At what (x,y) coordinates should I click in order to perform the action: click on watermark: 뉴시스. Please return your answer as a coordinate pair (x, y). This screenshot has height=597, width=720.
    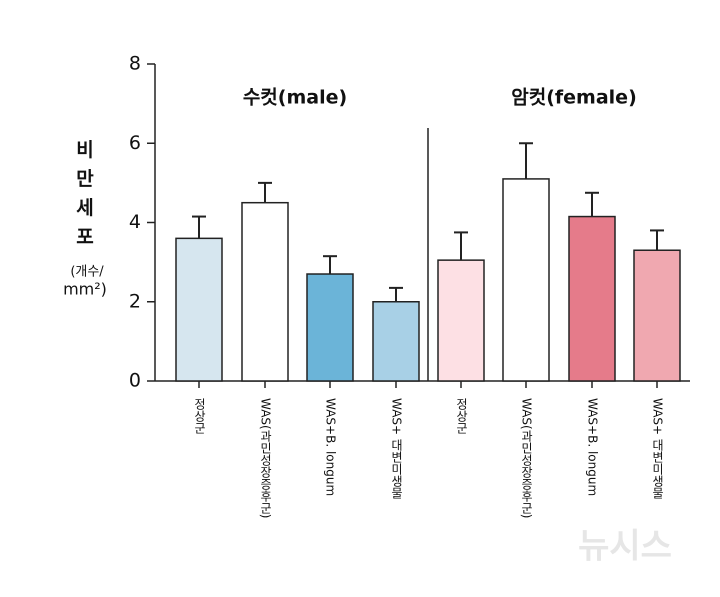
    Looking at the image, I should click on (625, 547).